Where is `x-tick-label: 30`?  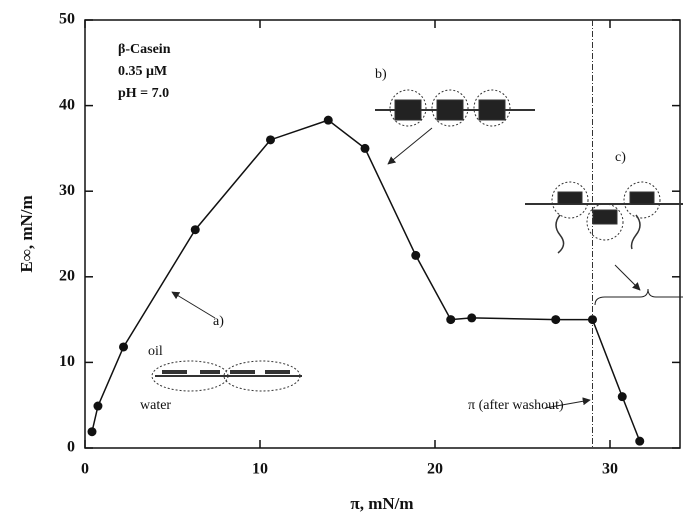 x-tick-label: 30 is located at coordinates (610, 469).